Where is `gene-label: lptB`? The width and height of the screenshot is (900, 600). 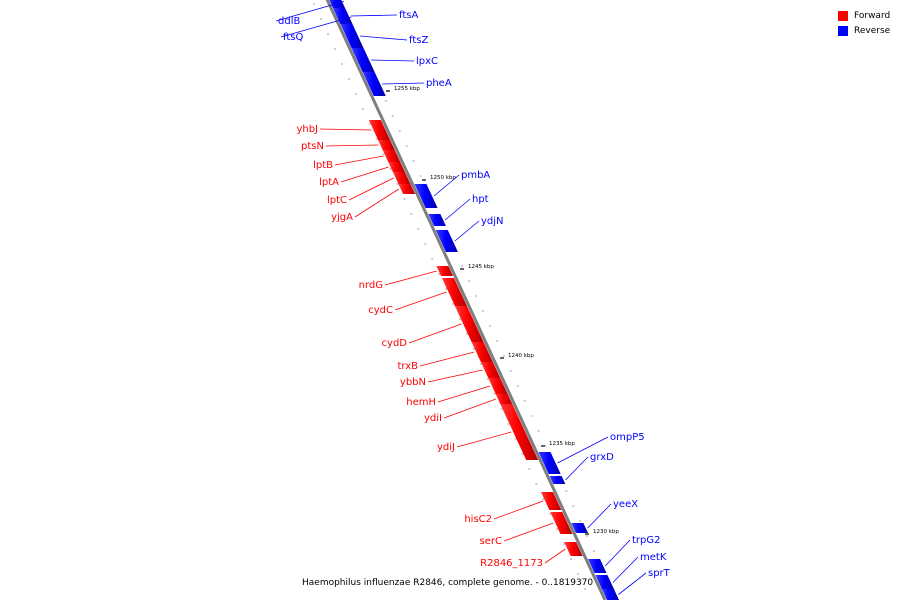 gene-label: lptB is located at coordinates (323, 165).